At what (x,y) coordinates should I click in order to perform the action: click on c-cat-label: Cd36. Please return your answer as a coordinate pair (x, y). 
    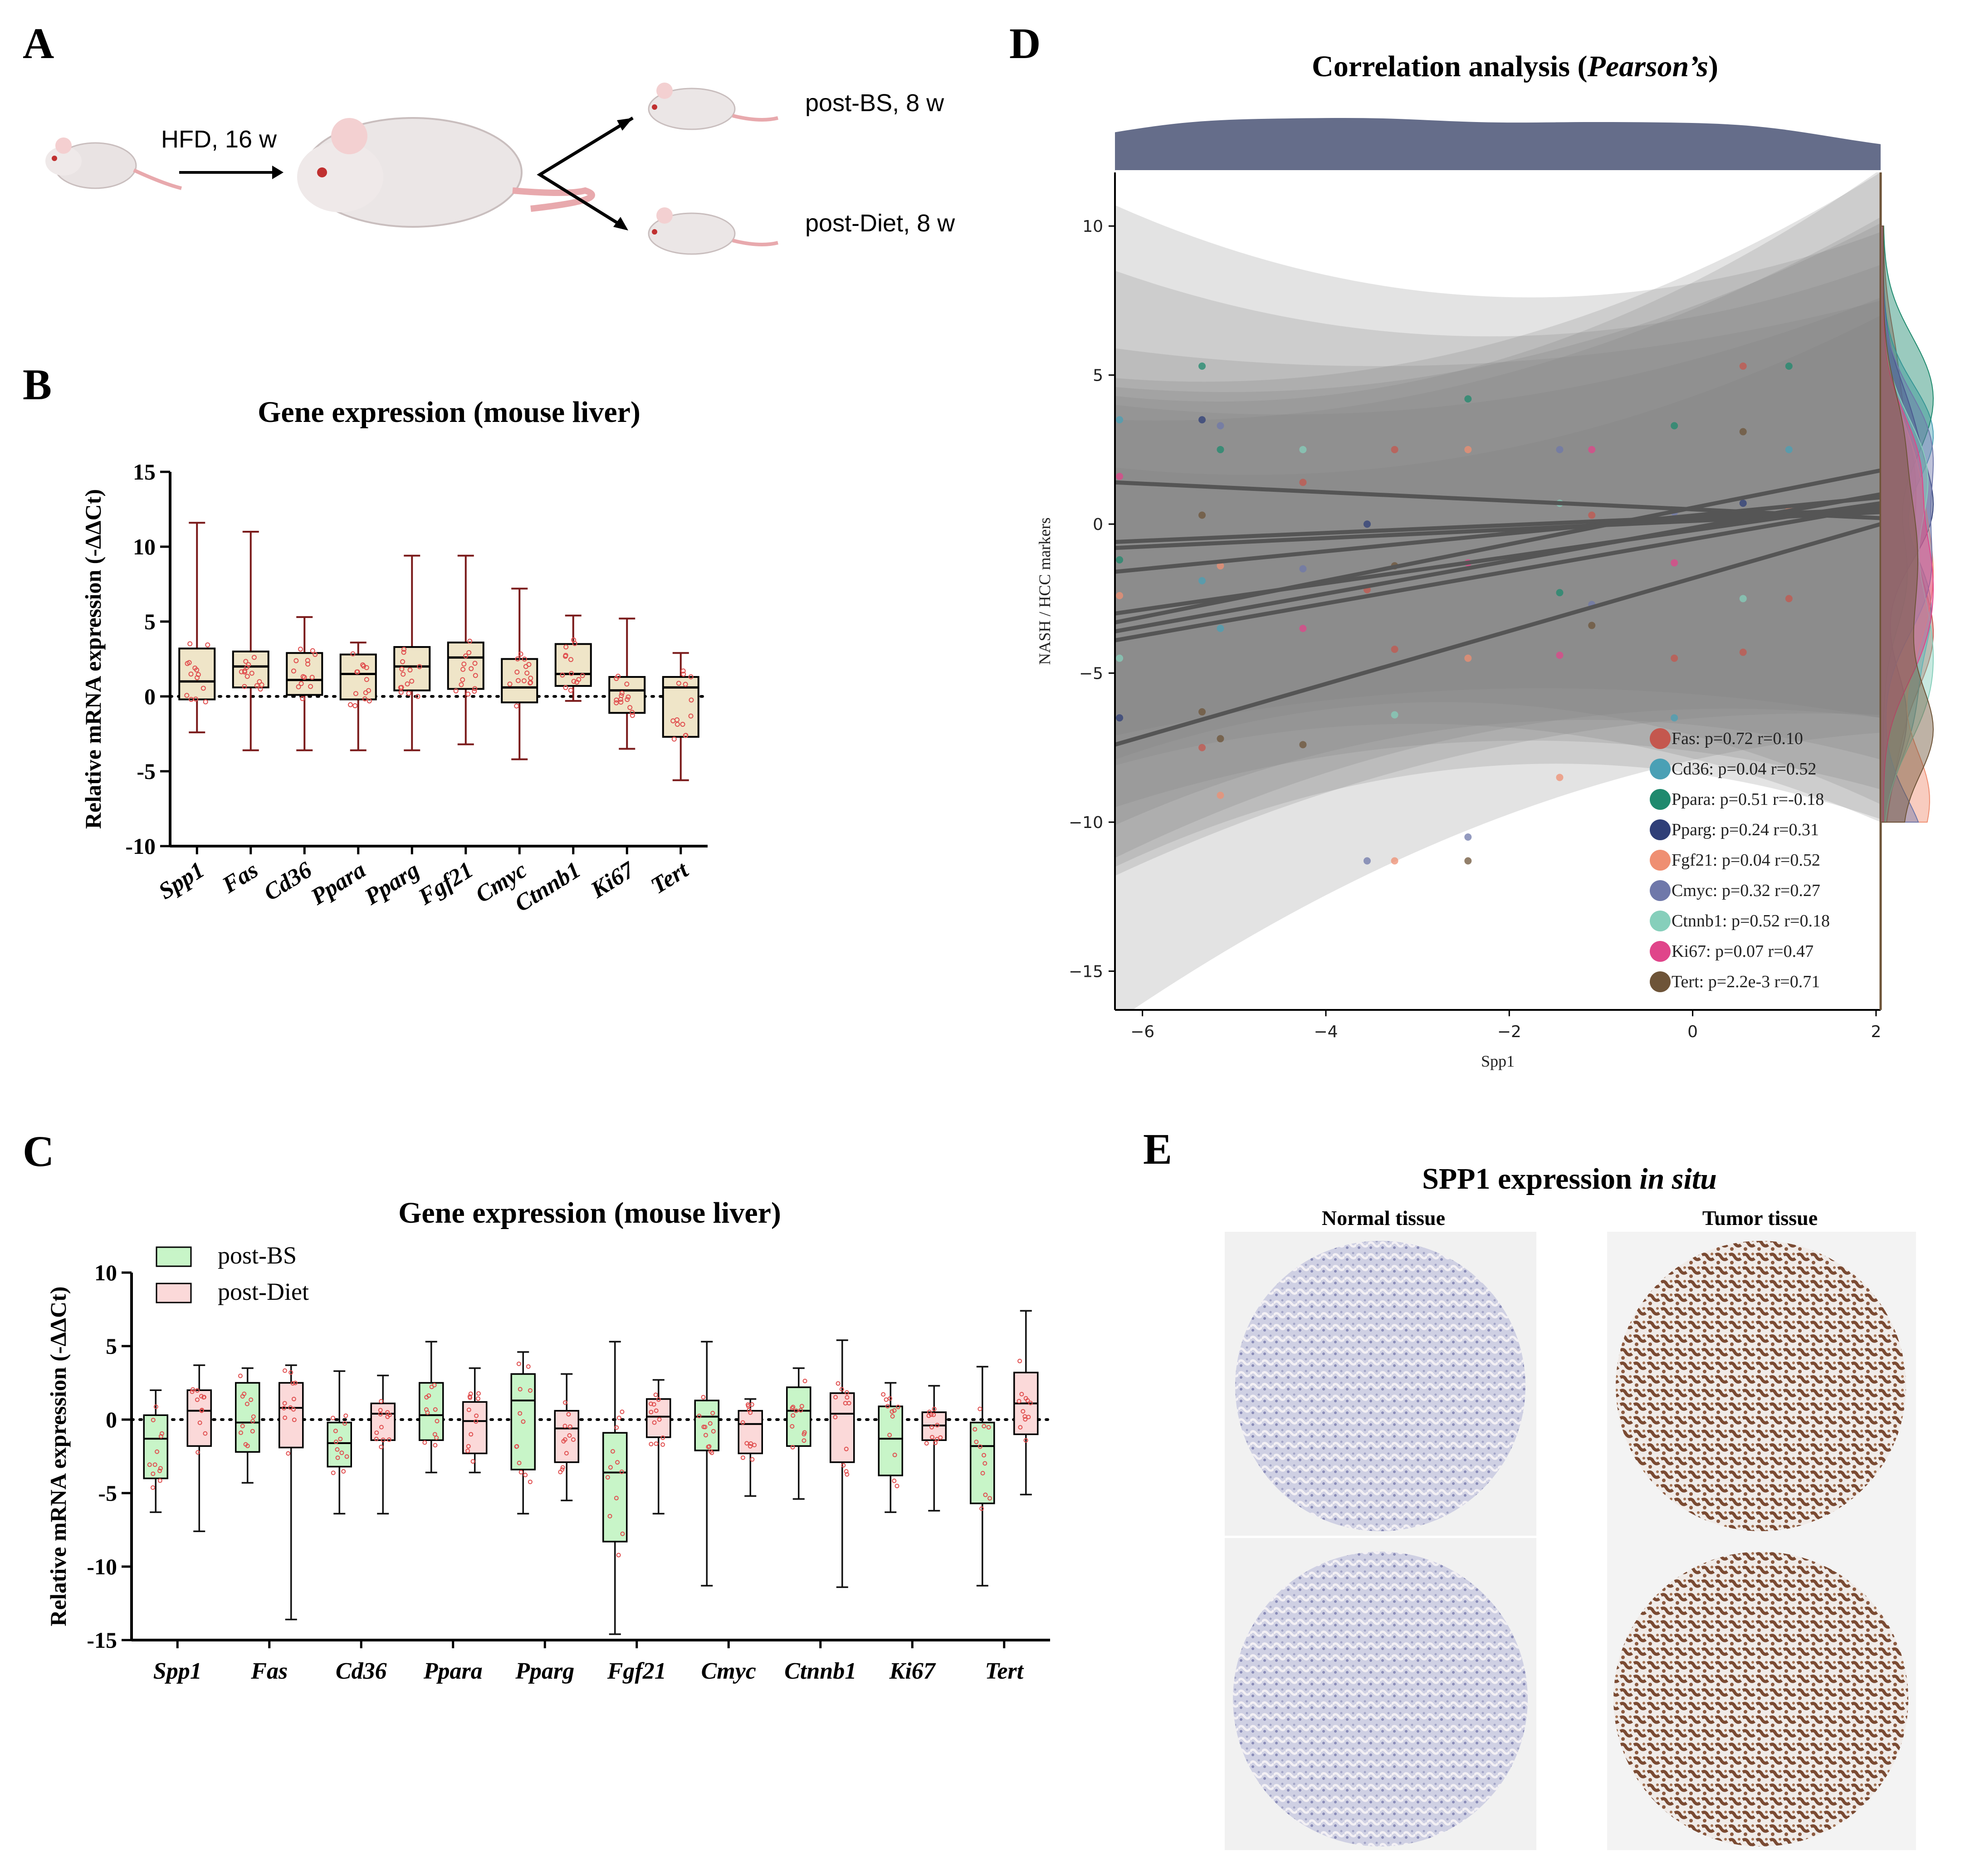
    Looking at the image, I should click on (361, 1671).